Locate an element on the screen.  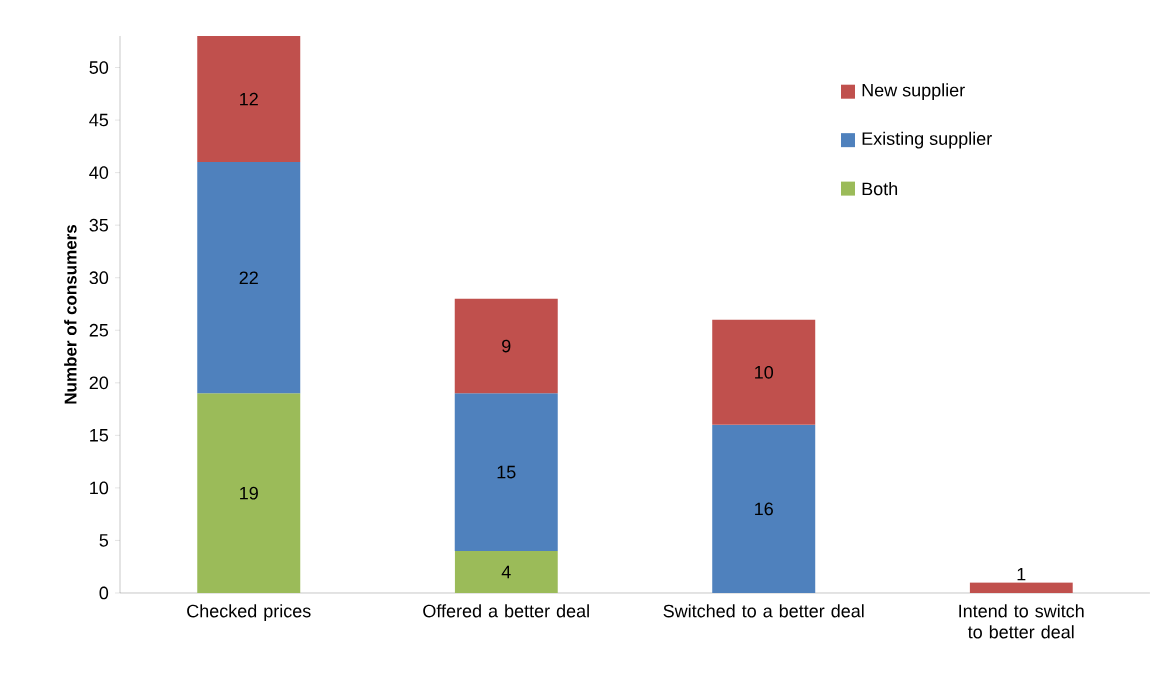
y-tick-label: 10 is located at coordinates (99, 488).